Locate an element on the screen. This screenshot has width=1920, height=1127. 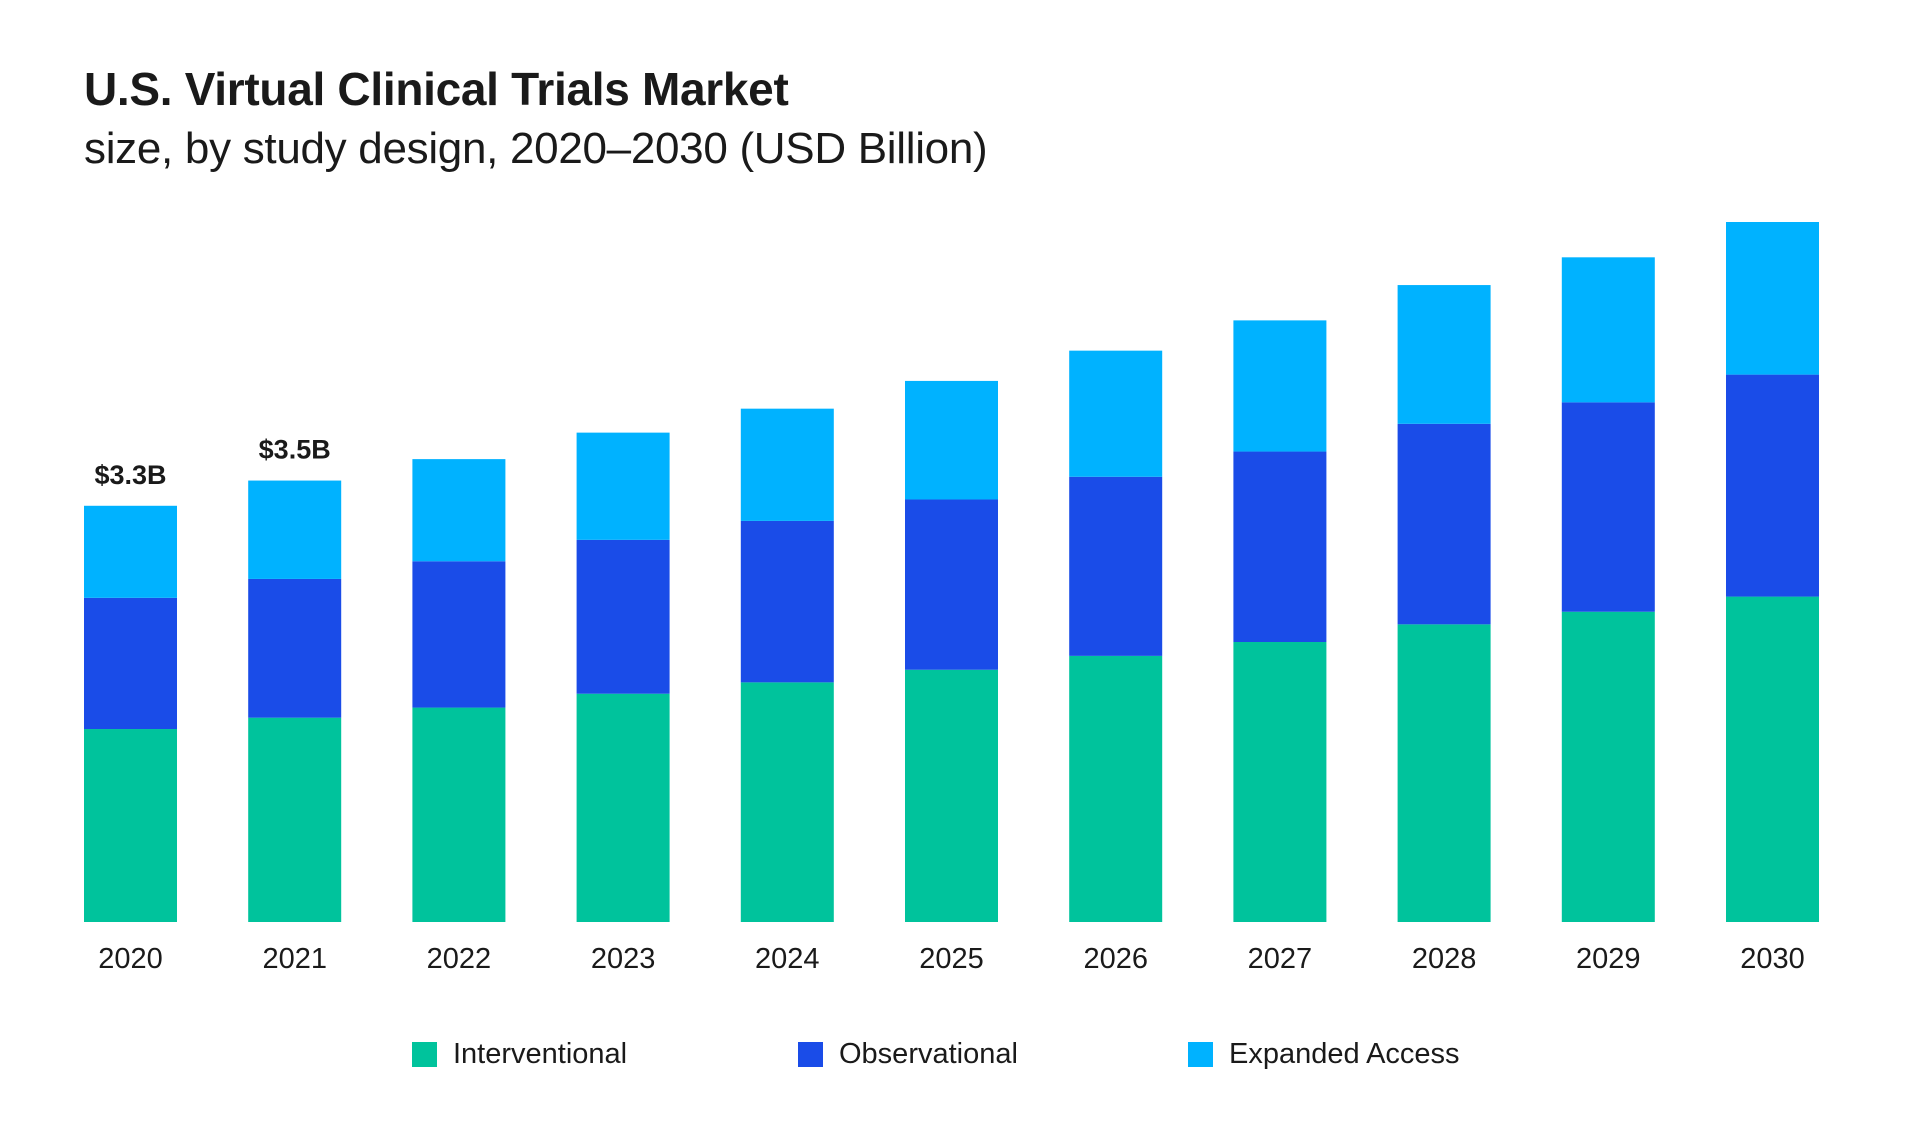
x-tick-label-2027: 2027 is located at coordinates (1280, 959).